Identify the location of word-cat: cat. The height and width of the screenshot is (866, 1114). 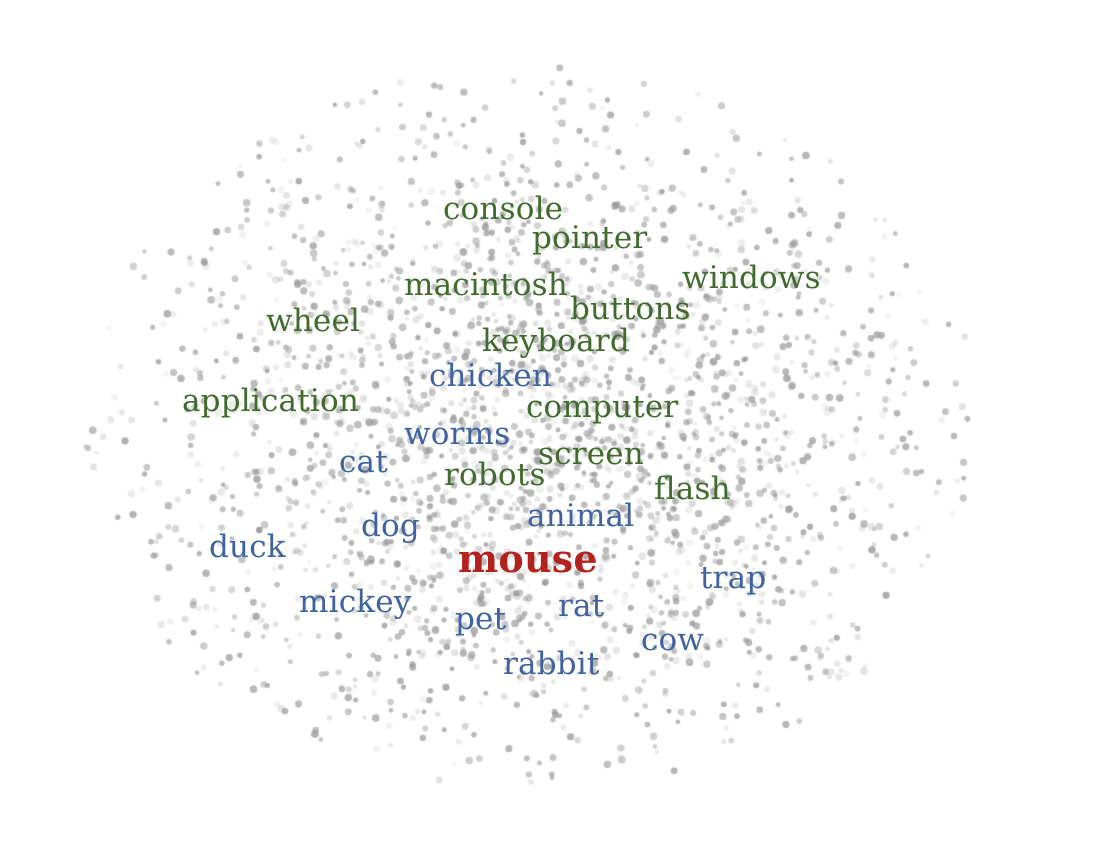
(363, 462).